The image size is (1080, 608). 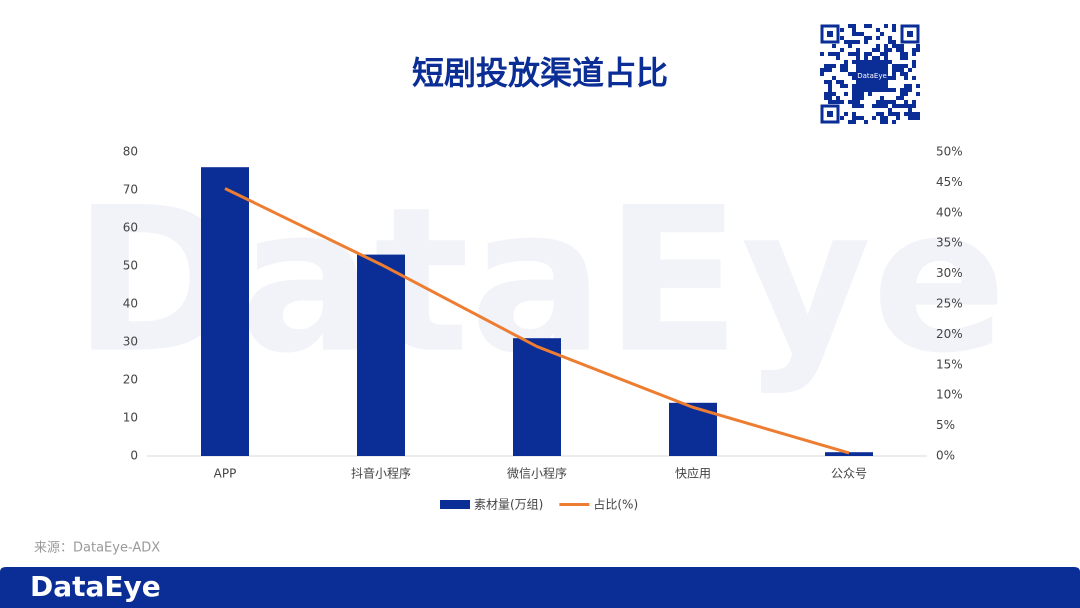 What do you see at coordinates (949, 212) in the screenshot?
I see `y2-tick-label: 40%` at bounding box center [949, 212].